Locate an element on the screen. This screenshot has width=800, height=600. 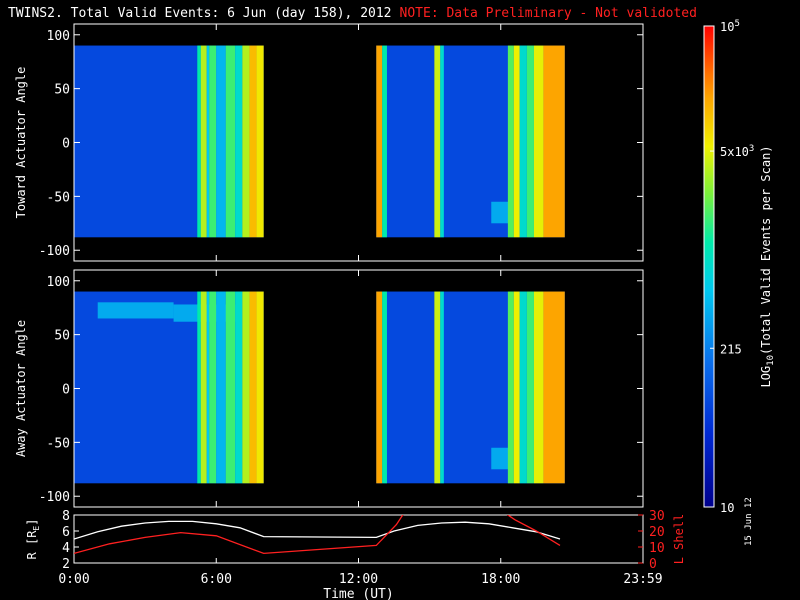
x-tick-label: 18:00 is located at coordinates (500, 579).